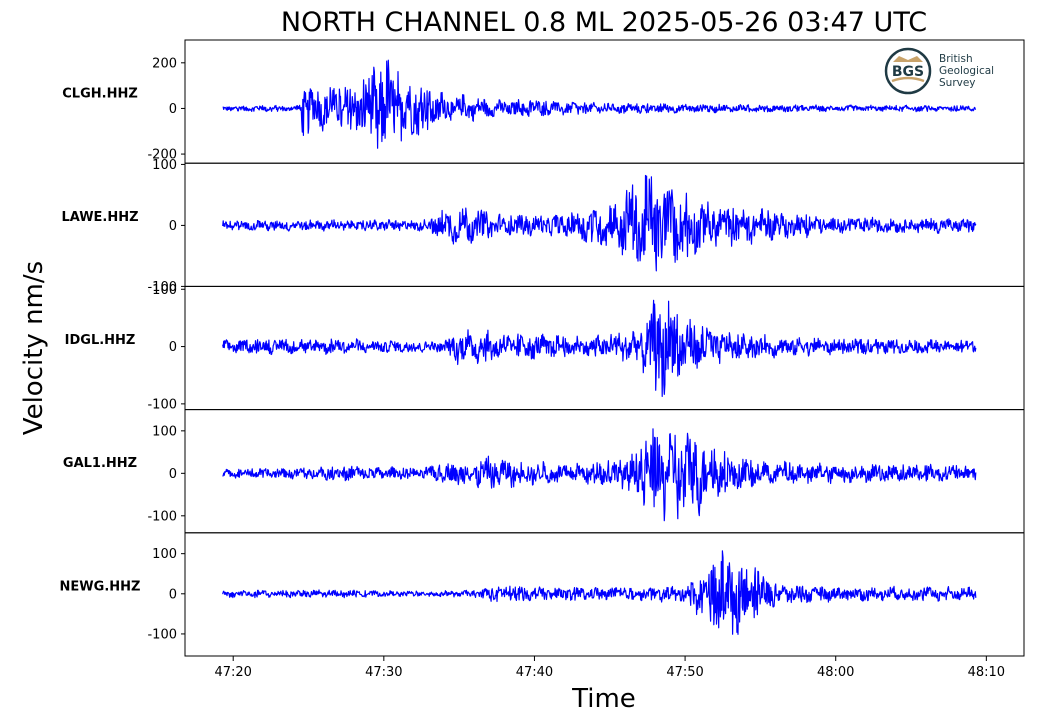 The height and width of the screenshot is (723, 1046). Describe the element at coordinates (162, 155) in the screenshot. I see `y-tick-label: -200` at that location.